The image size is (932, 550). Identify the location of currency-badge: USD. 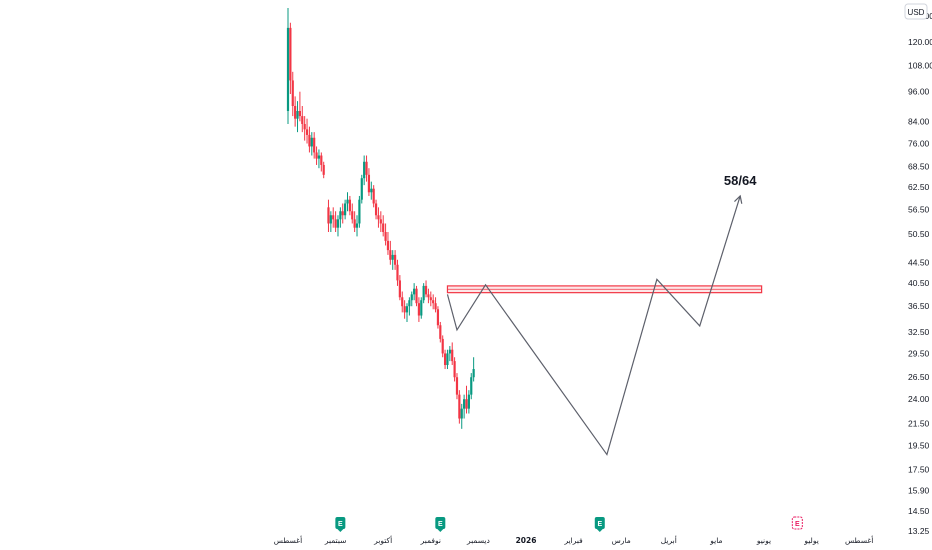
(916, 11).